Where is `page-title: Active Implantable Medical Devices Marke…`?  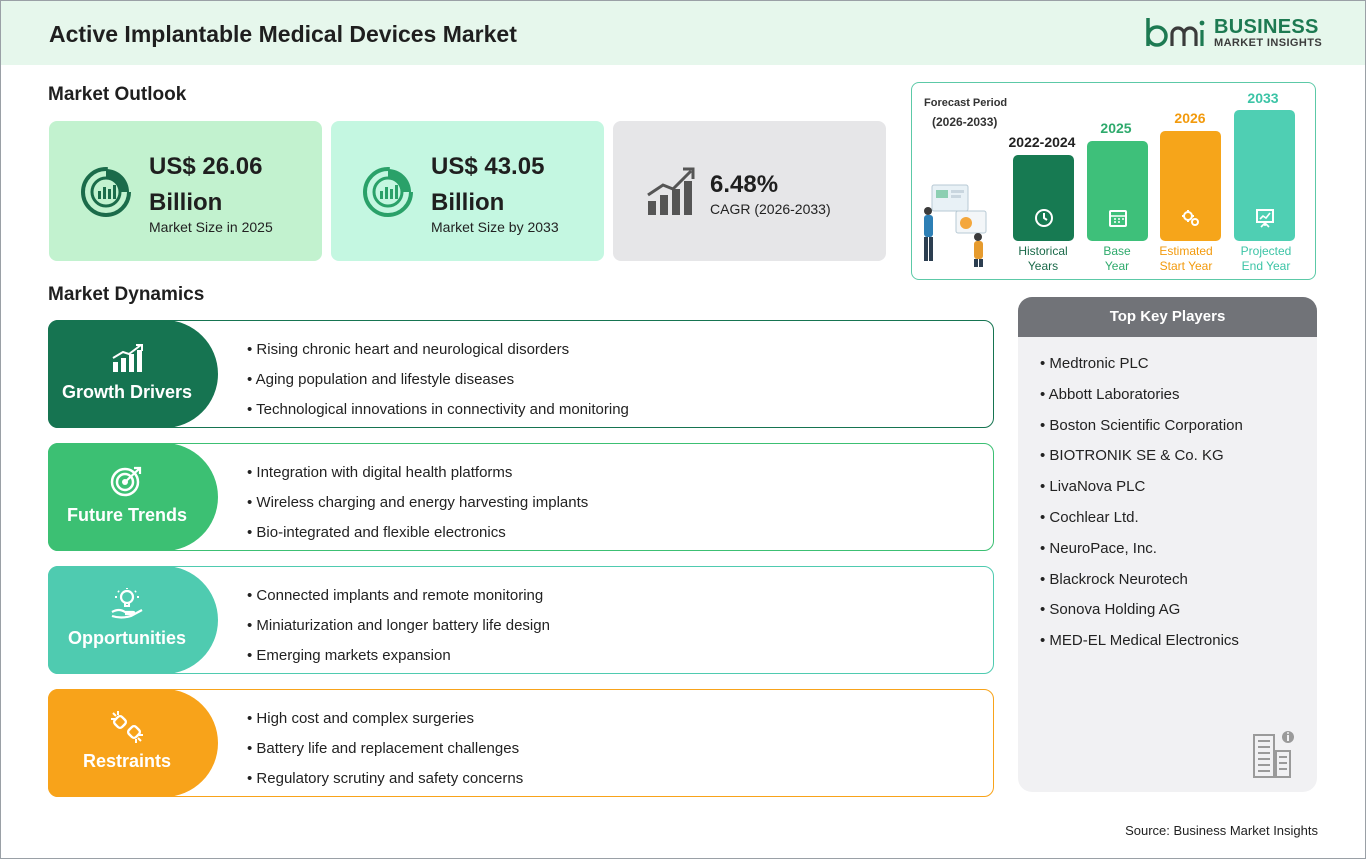
page-title: Active Implantable Medical Devices Marke… is located at coordinates (283, 34).